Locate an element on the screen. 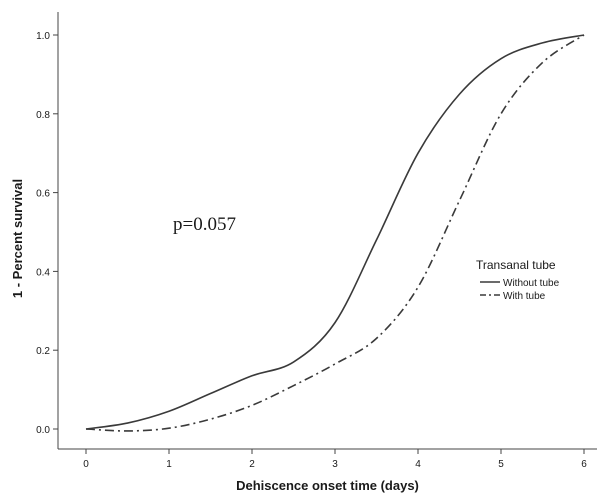 The width and height of the screenshot is (600, 500). y-tick-label: 1.0 is located at coordinates (43, 36).